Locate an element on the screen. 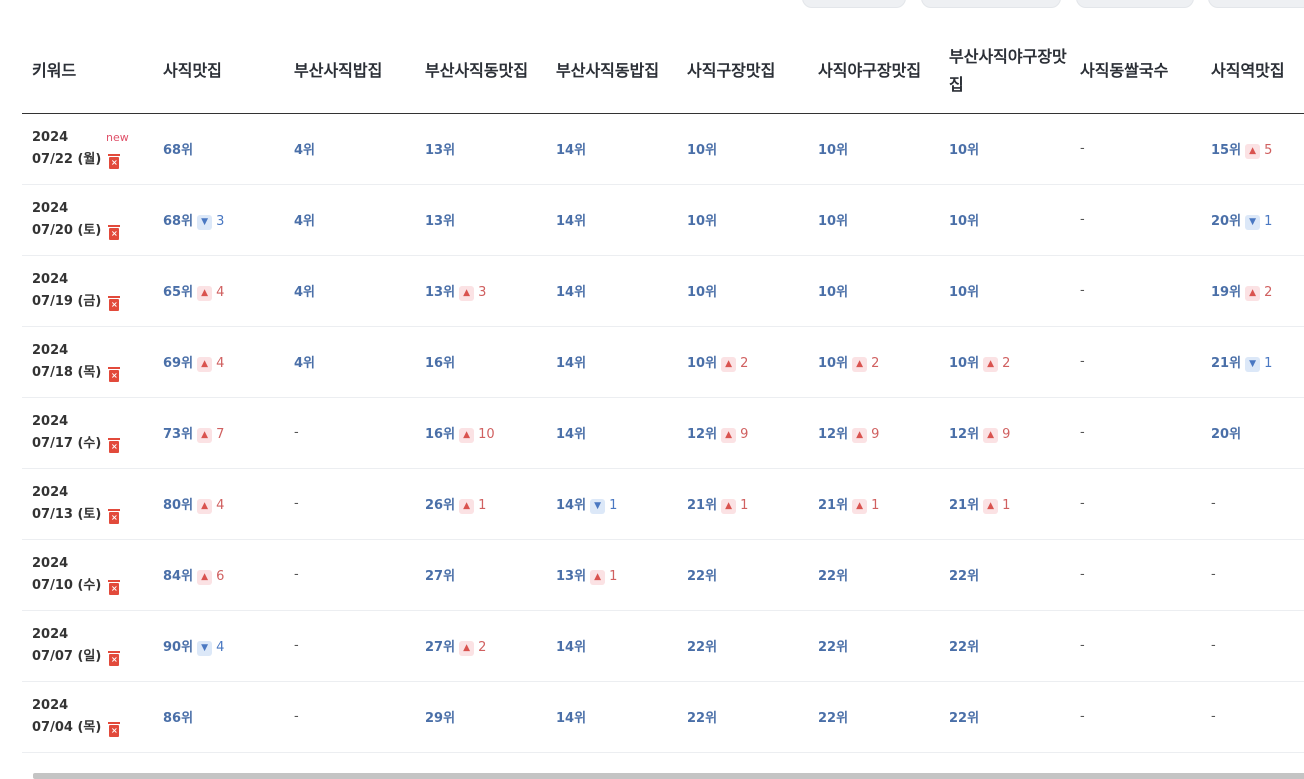  rank-cell: 86위 is located at coordinates (218, 717).